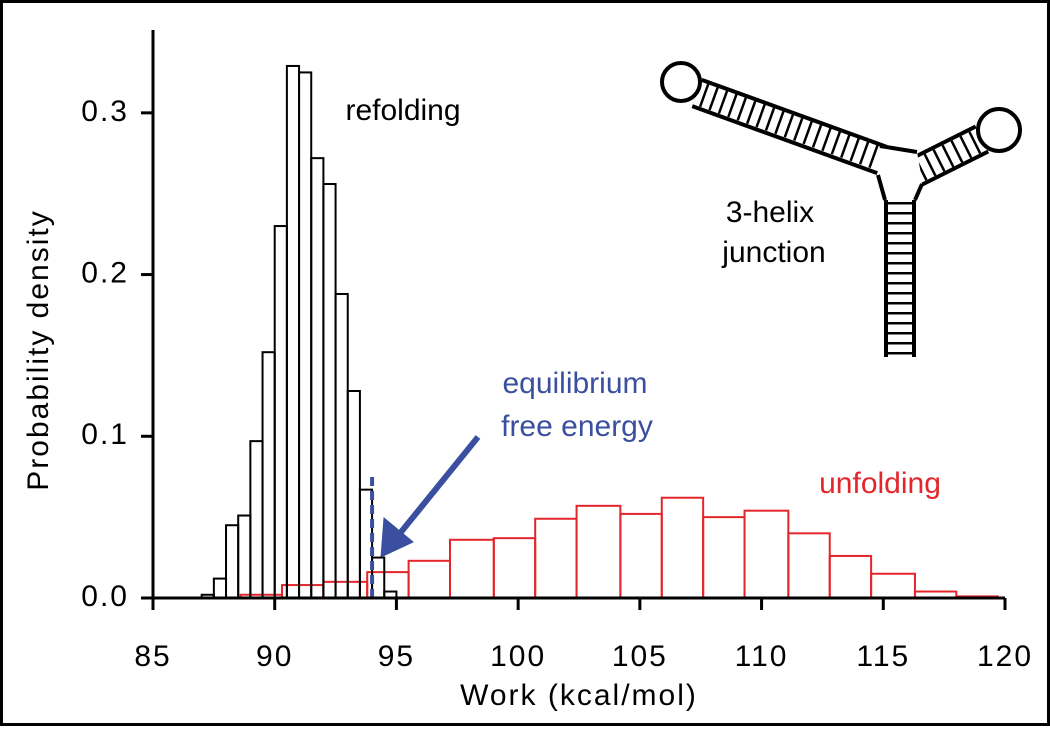  I want to click on x-tick-label: 95, so click(396, 656).